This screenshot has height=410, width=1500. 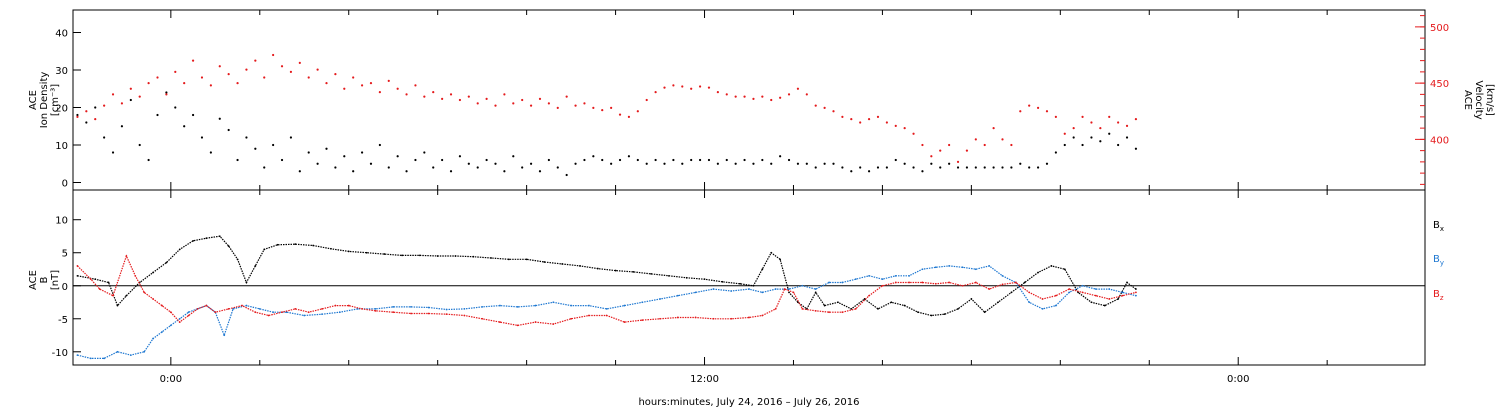 I want to click on velocity-ylabel-line1: ACE, so click(x=1467, y=100).